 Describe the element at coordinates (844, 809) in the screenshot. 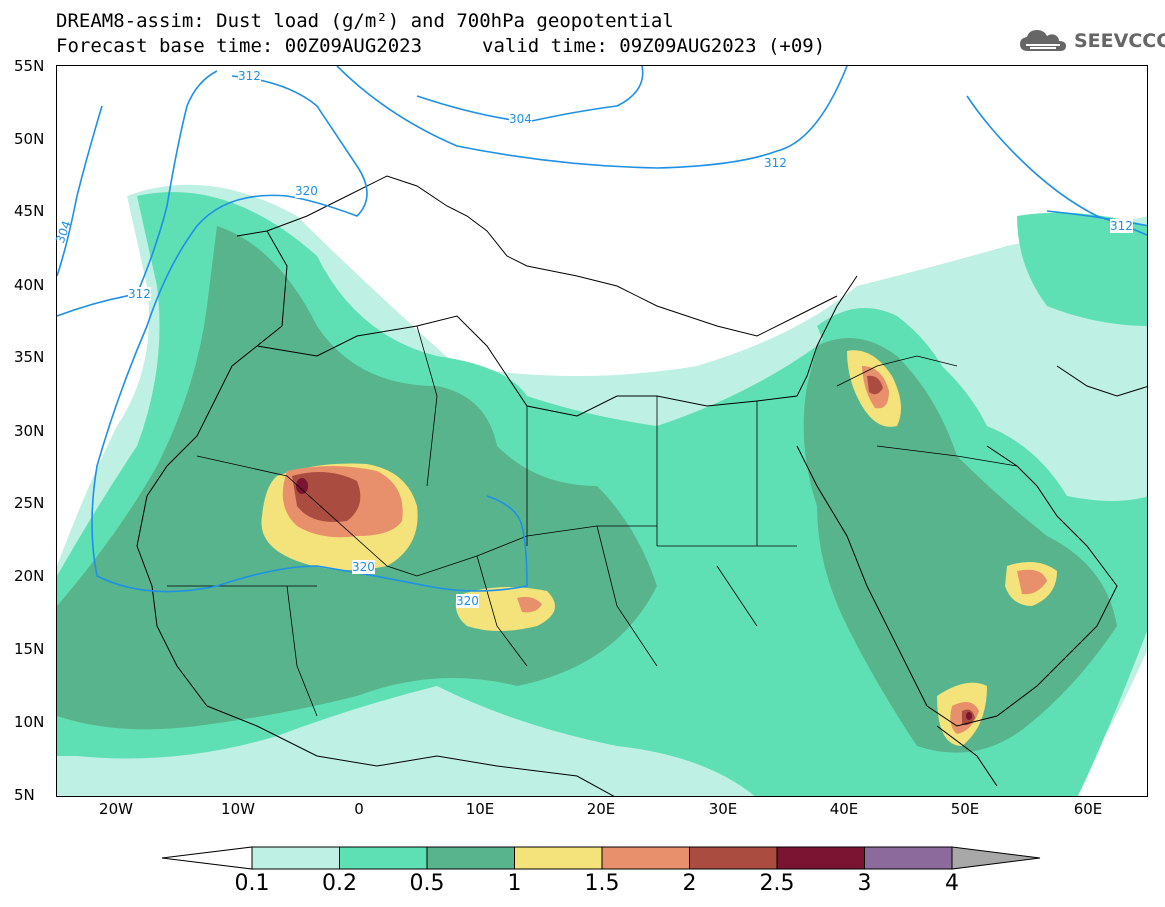

I see `lon-label: 40E` at that location.